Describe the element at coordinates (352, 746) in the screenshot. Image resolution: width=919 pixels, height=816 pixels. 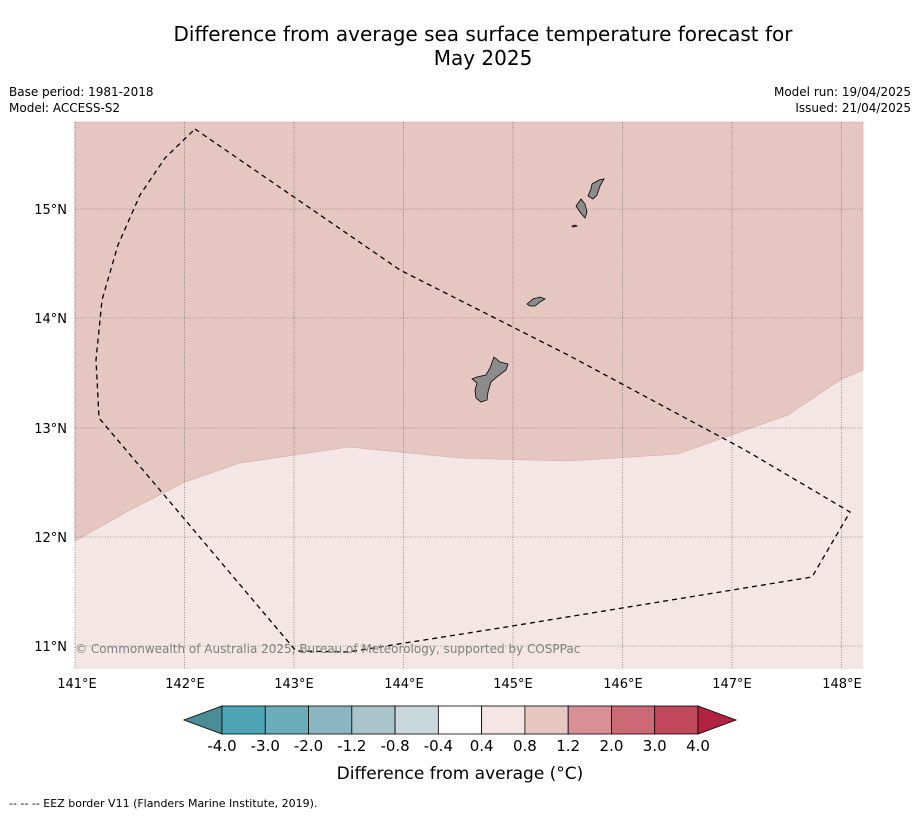
I see `colorbar-tick-label: -1.2` at that location.